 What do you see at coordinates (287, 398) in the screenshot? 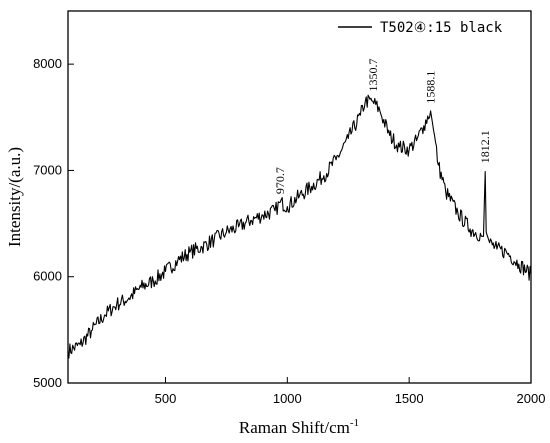
I see `x-tick-label: 1000` at bounding box center [287, 398].